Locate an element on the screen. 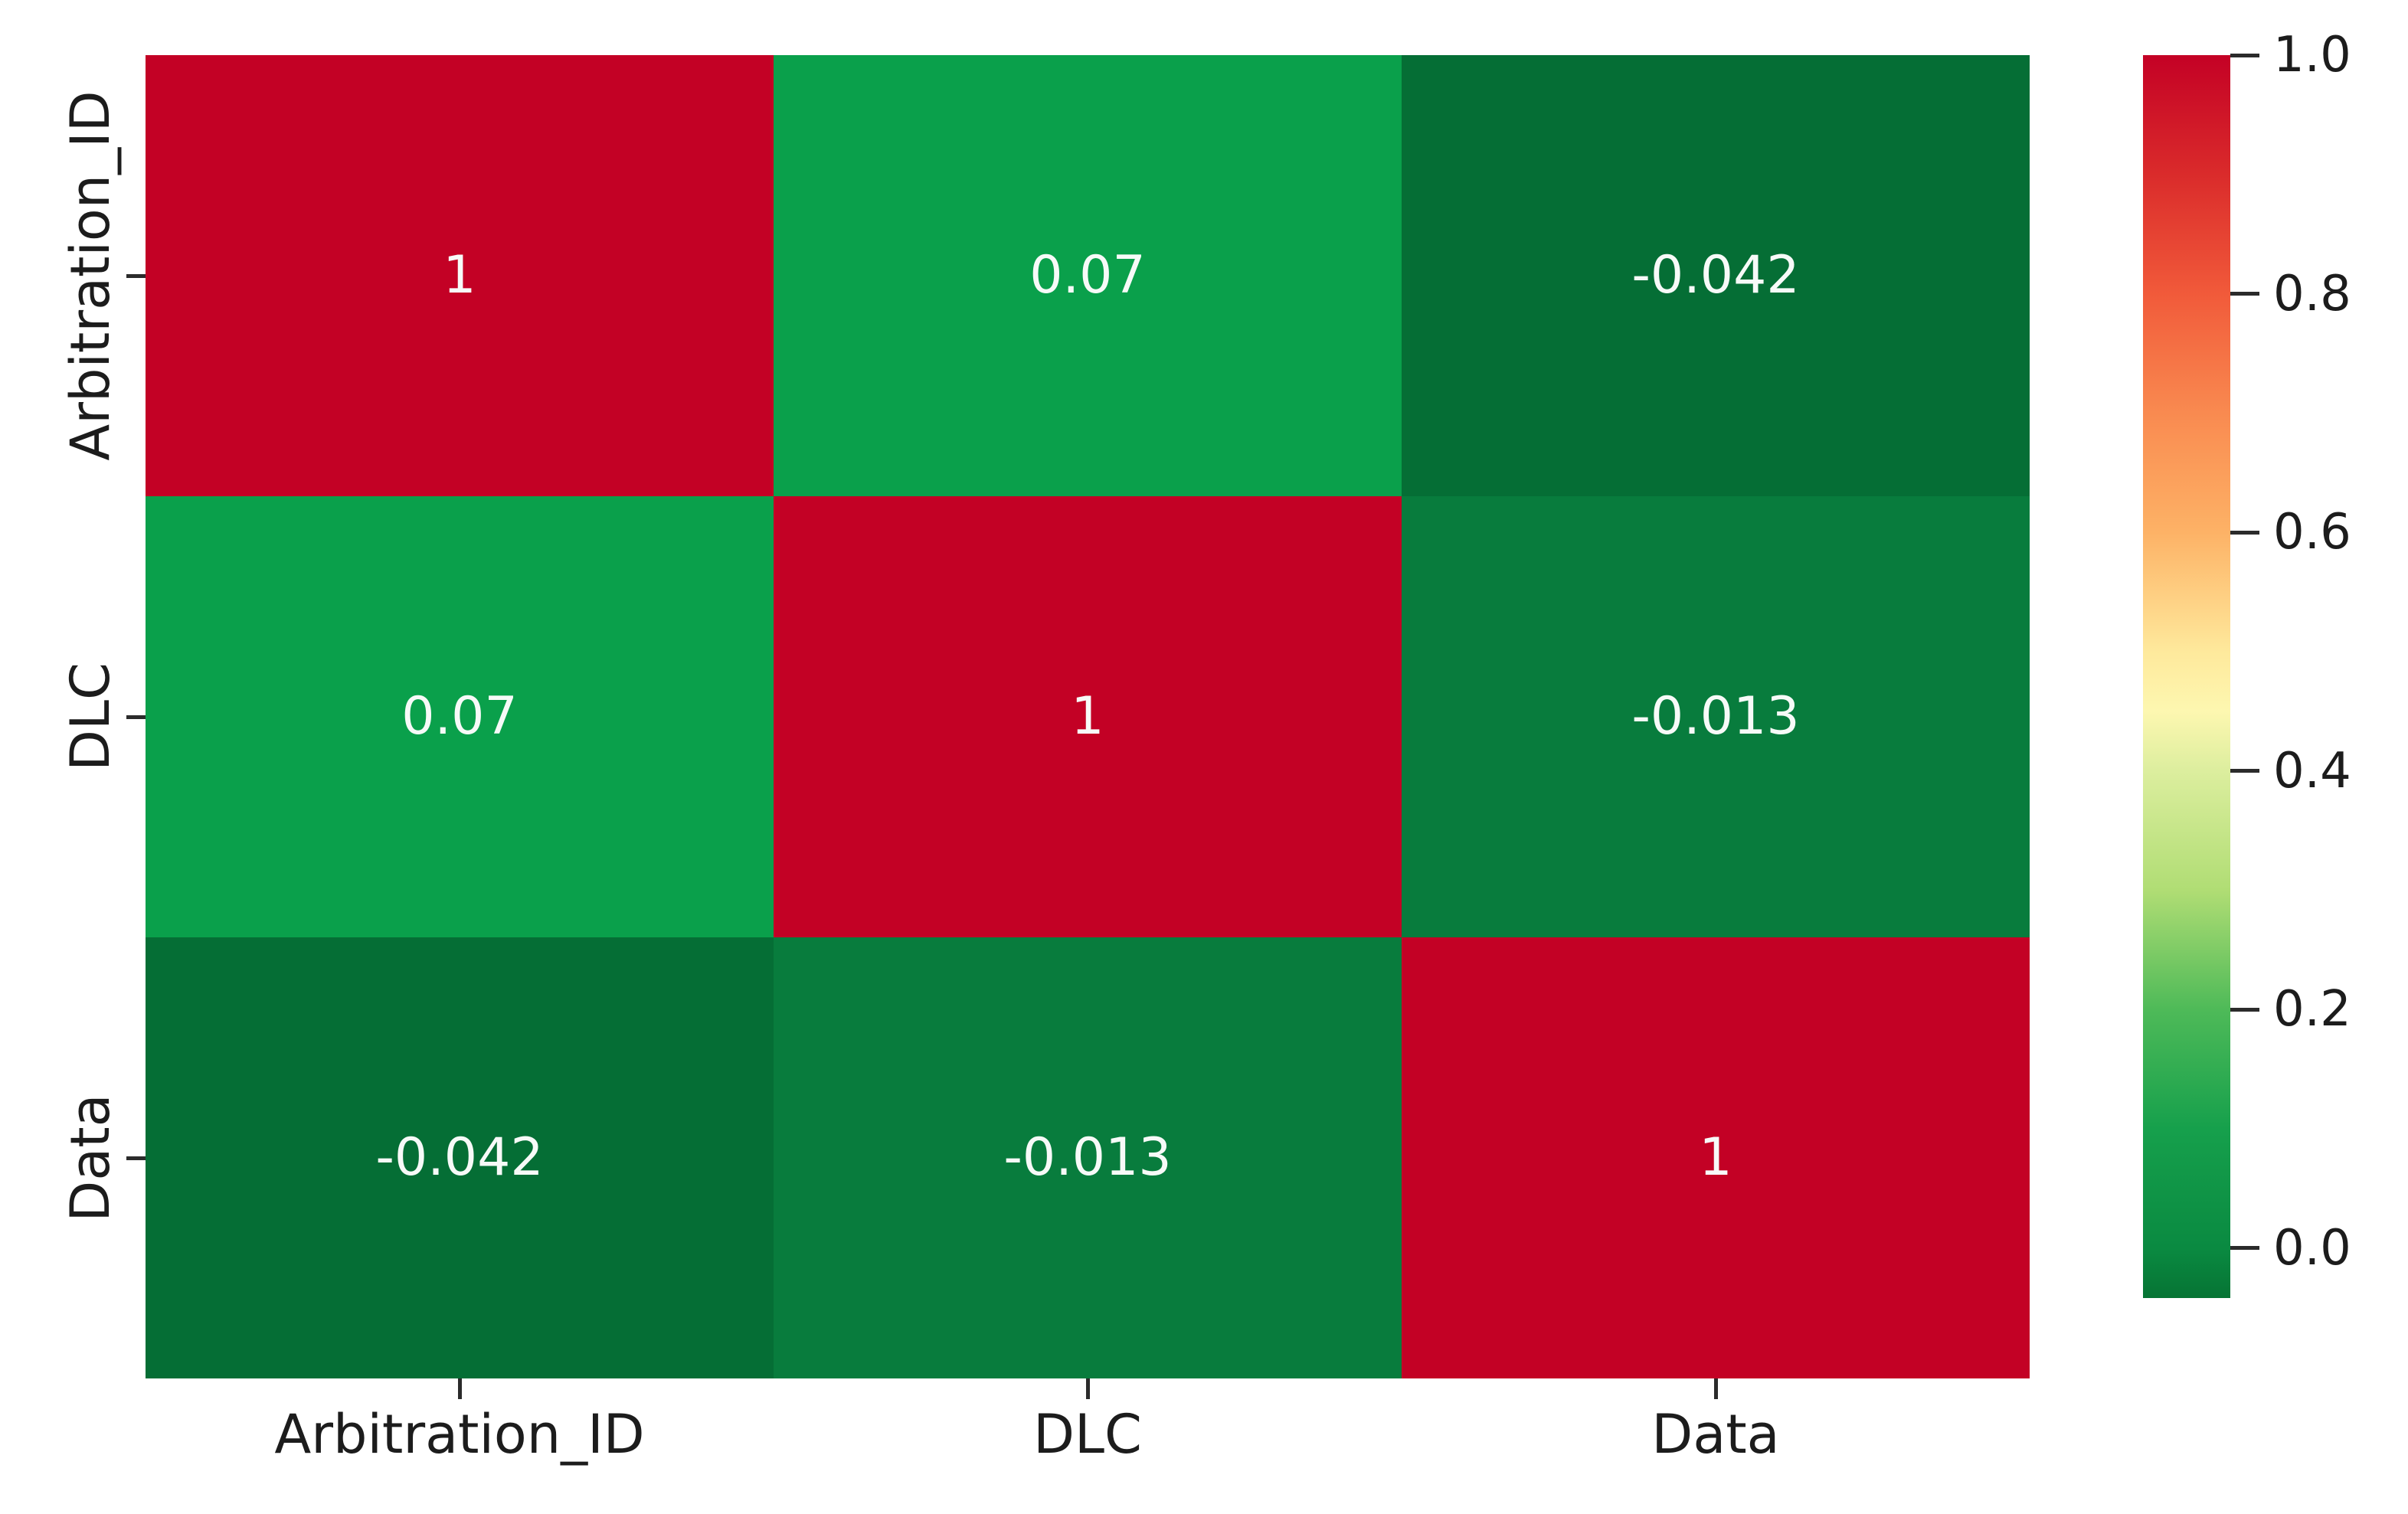  x-tick-label-data: Data is located at coordinates (1715, 1434).